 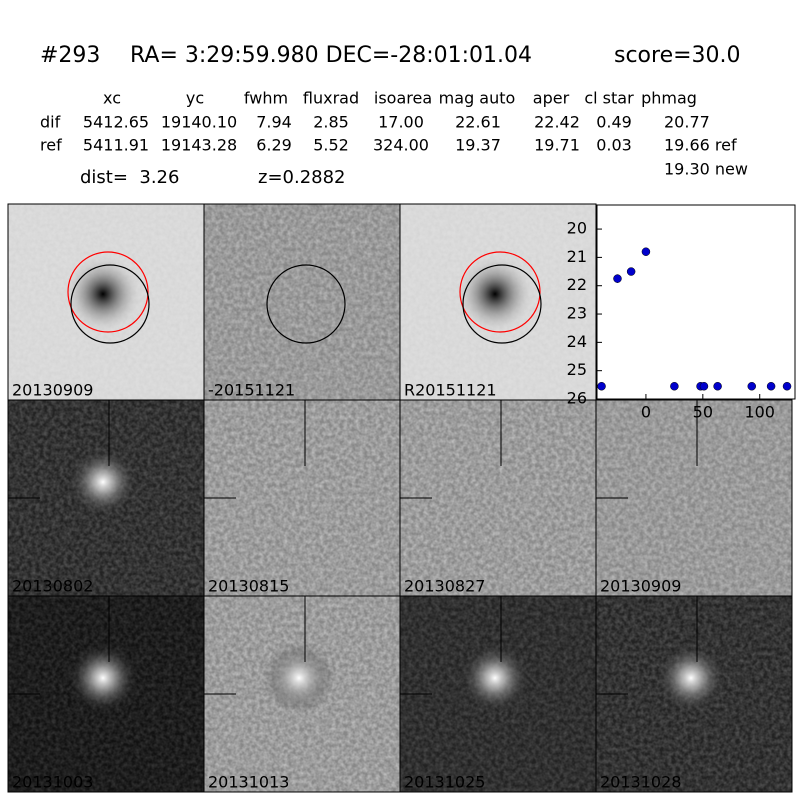 What do you see at coordinates (477, 98) in the screenshot?
I see `column-header: mag auto` at bounding box center [477, 98].